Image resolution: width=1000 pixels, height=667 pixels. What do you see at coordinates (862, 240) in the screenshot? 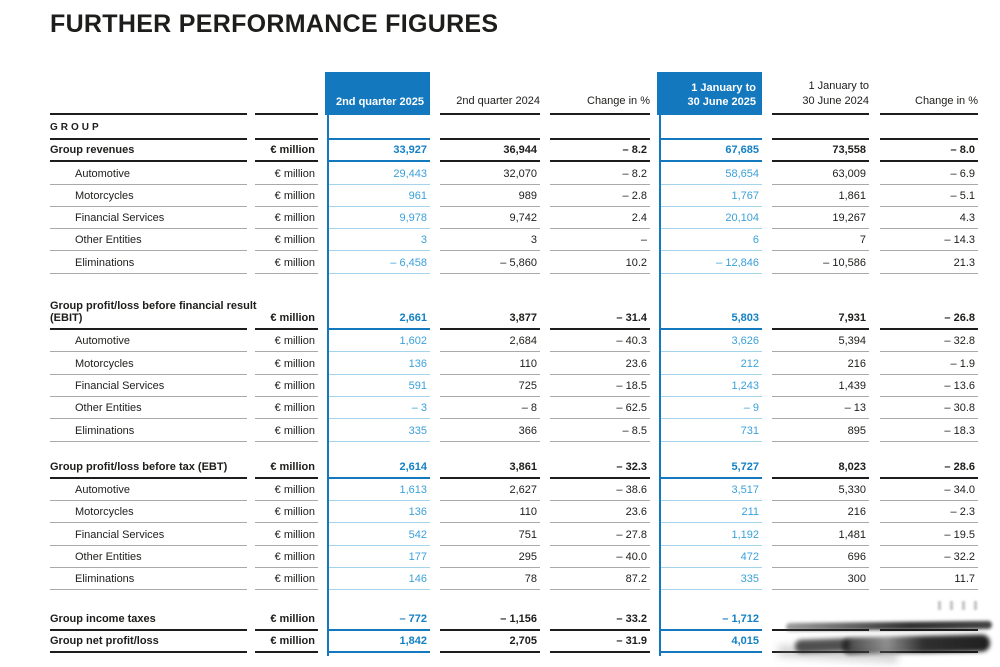
I see `value-text: 7` at bounding box center [862, 240].